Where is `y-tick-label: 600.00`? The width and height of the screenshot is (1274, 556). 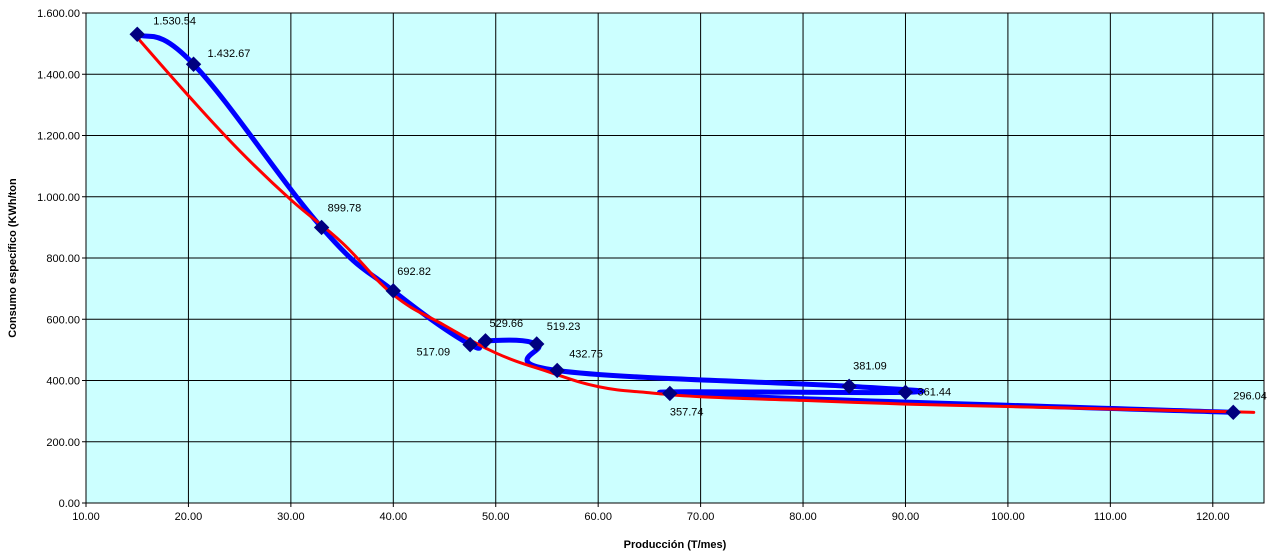
y-tick-label: 600.00 is located at coordinates (63, 320).